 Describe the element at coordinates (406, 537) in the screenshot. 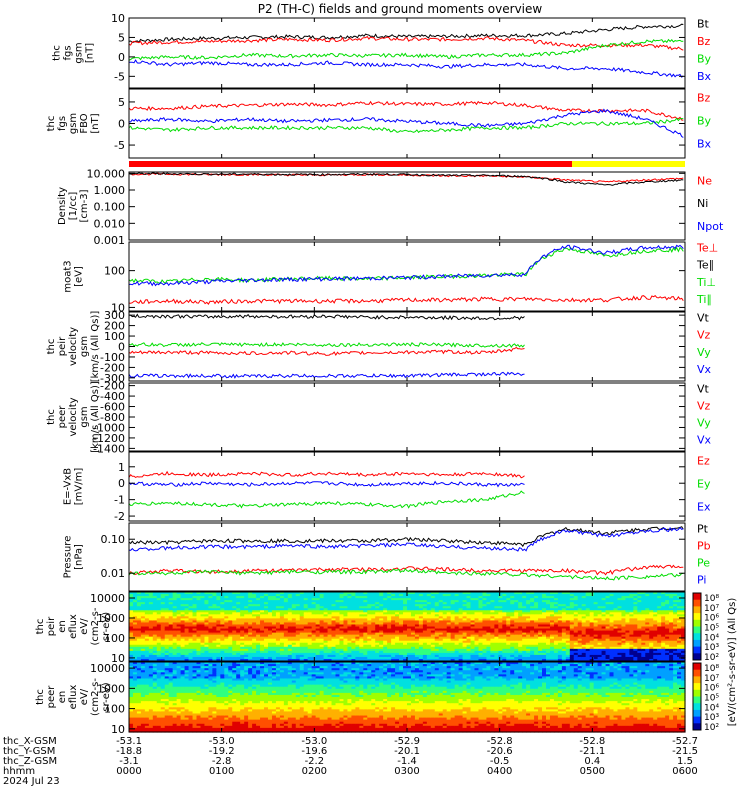

I see `series-pressure-Pt` at that location.